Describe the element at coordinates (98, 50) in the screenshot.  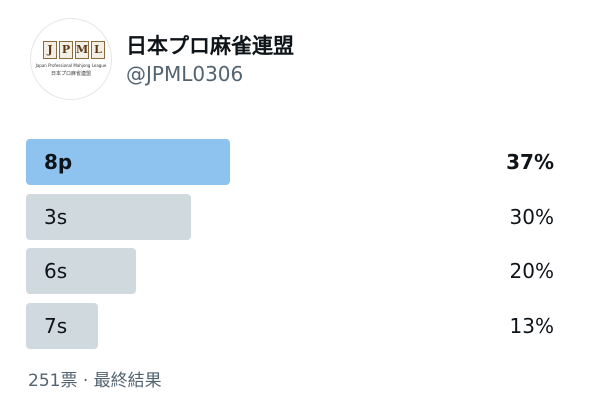
I see `logo-tile: L` at that location.